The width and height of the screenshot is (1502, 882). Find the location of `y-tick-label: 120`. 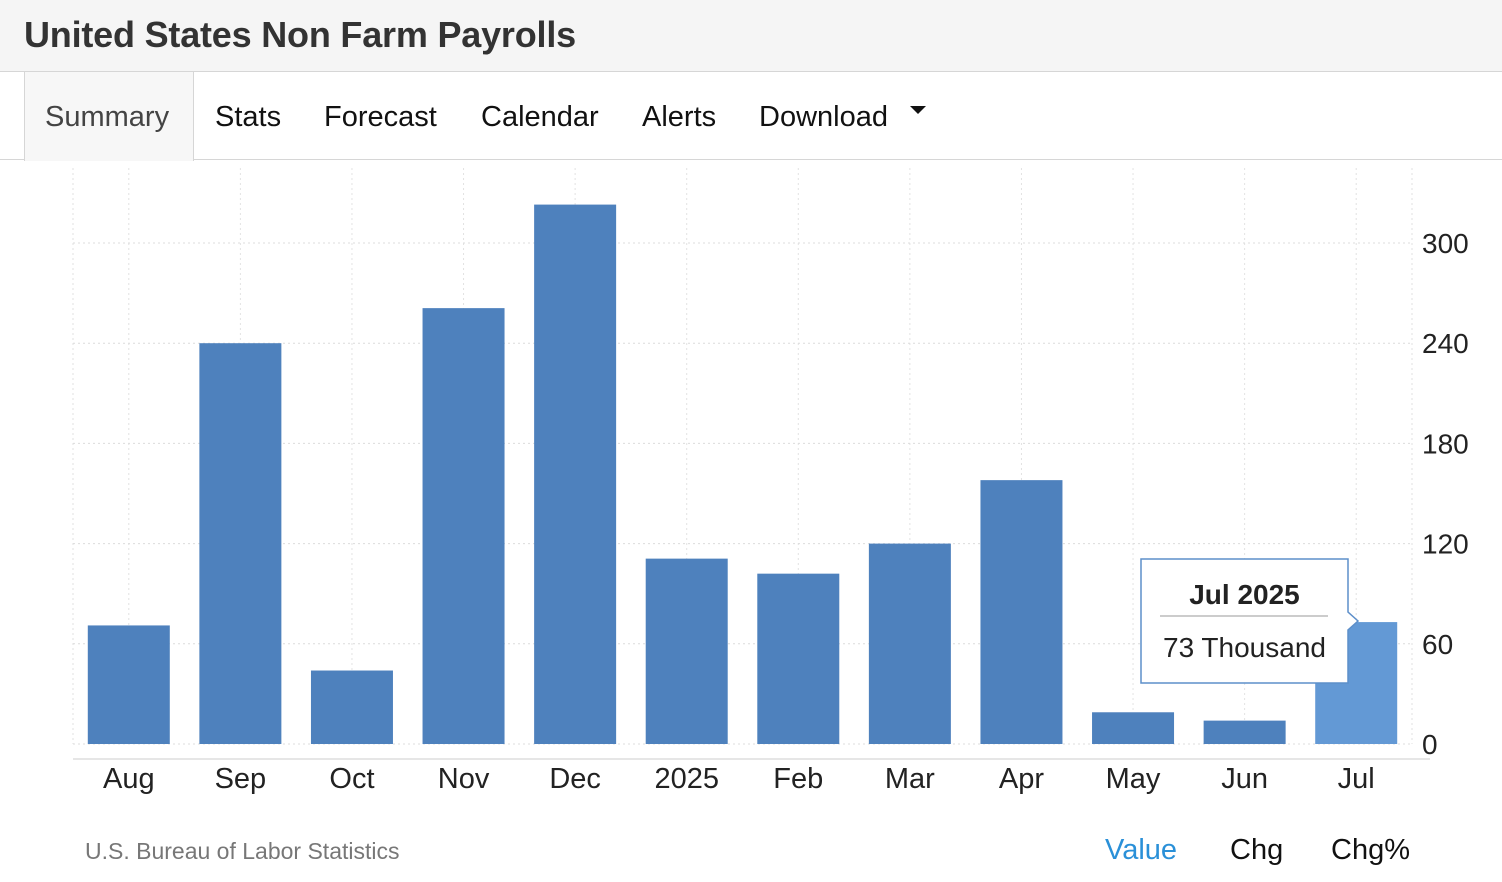

y-tick-label: 120 is located at coordinates (1445, 544).